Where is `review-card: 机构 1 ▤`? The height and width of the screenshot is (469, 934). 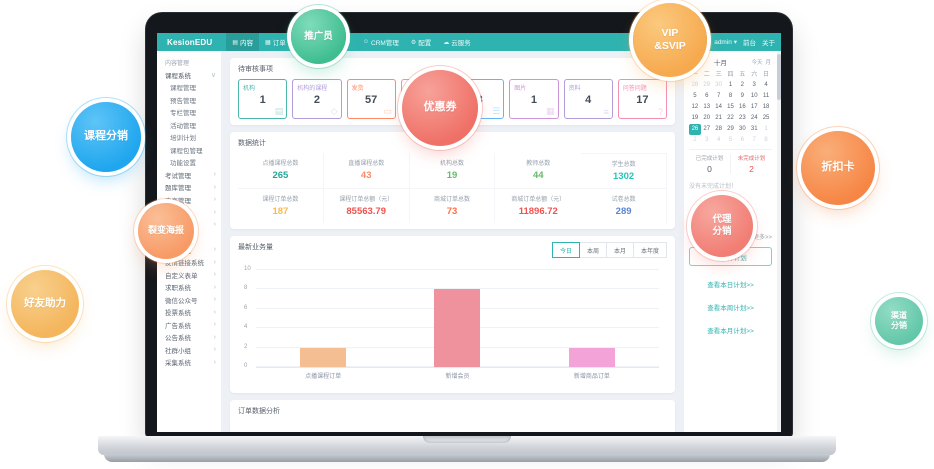 review-card: 机构 1 ▤ is located at coordinates (263, 99).